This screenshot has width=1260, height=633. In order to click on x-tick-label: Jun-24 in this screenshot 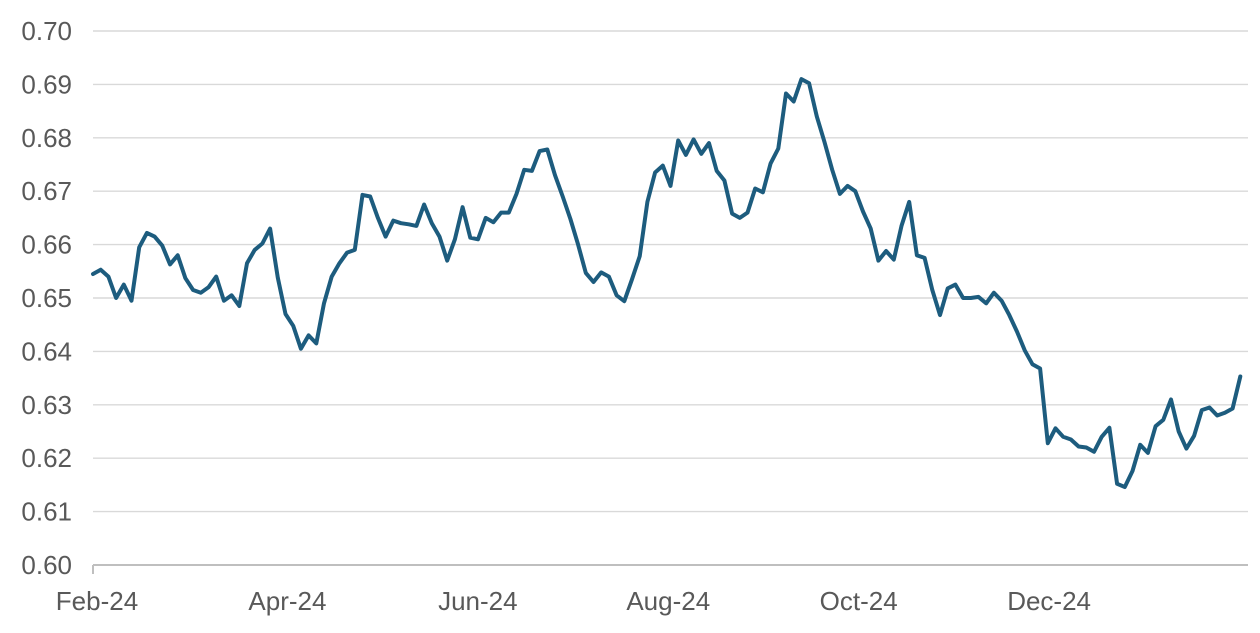, I will do `click(478, 601)`.